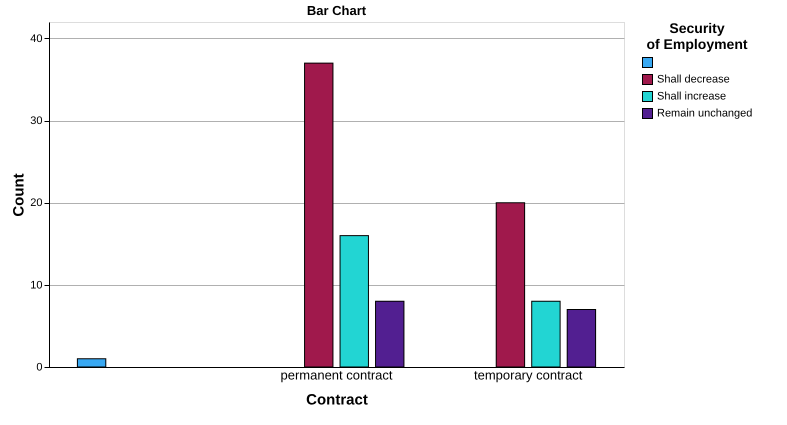 The width and height of the screenshot is (787, 425). What do you see at coordinates (39, 368) in the screenshot?
I see `y-tick-label: 0` at bounding box center [39, 368].